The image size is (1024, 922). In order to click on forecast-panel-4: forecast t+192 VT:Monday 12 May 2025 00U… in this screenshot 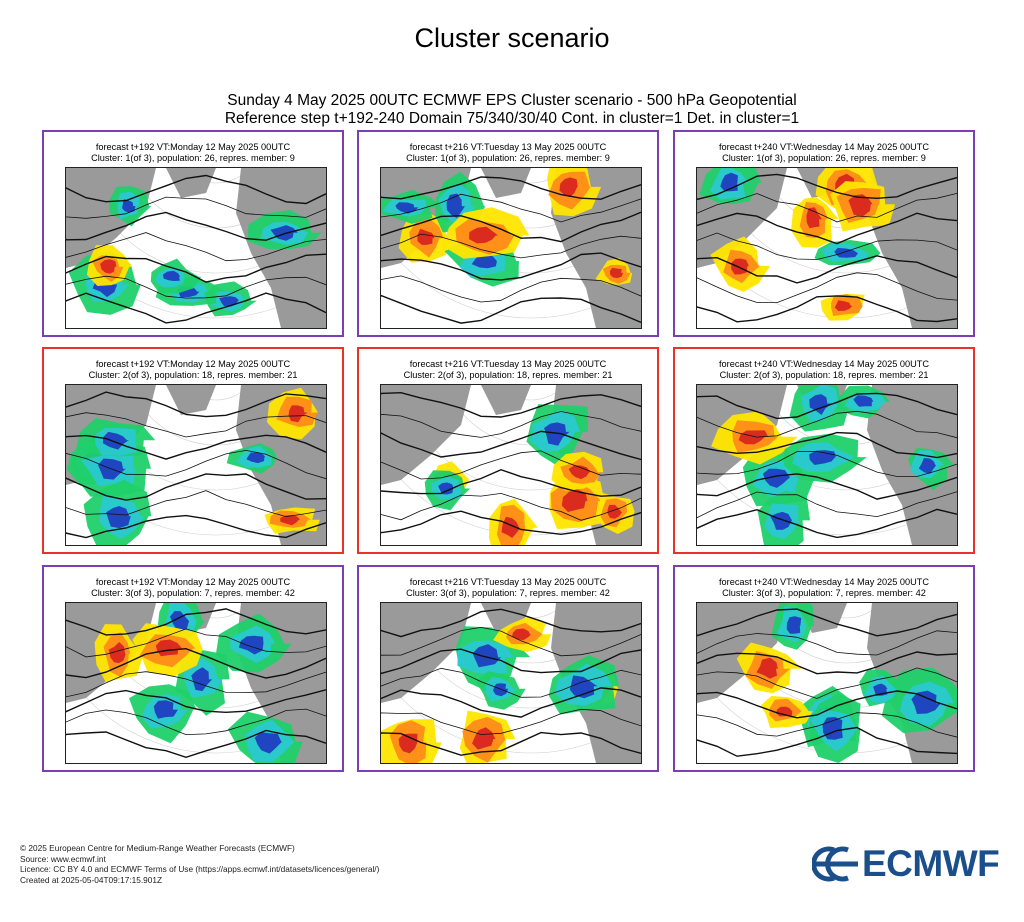, I will do `click(193, 450)`.